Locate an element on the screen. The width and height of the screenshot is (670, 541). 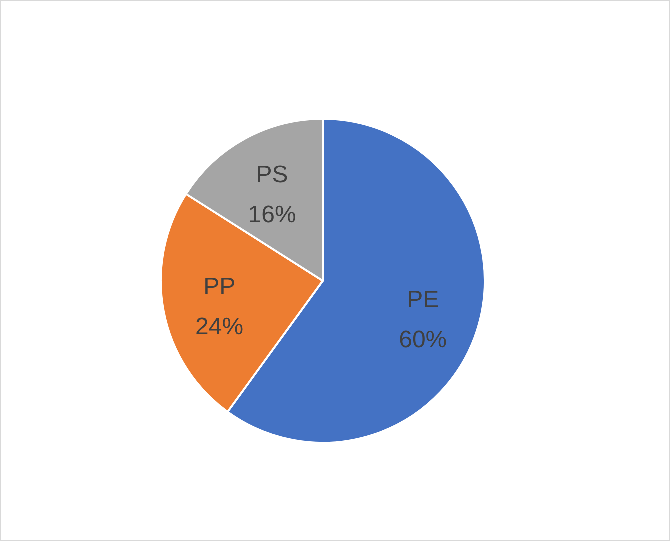
slice-label: PS is located at coordinates (272, 175).